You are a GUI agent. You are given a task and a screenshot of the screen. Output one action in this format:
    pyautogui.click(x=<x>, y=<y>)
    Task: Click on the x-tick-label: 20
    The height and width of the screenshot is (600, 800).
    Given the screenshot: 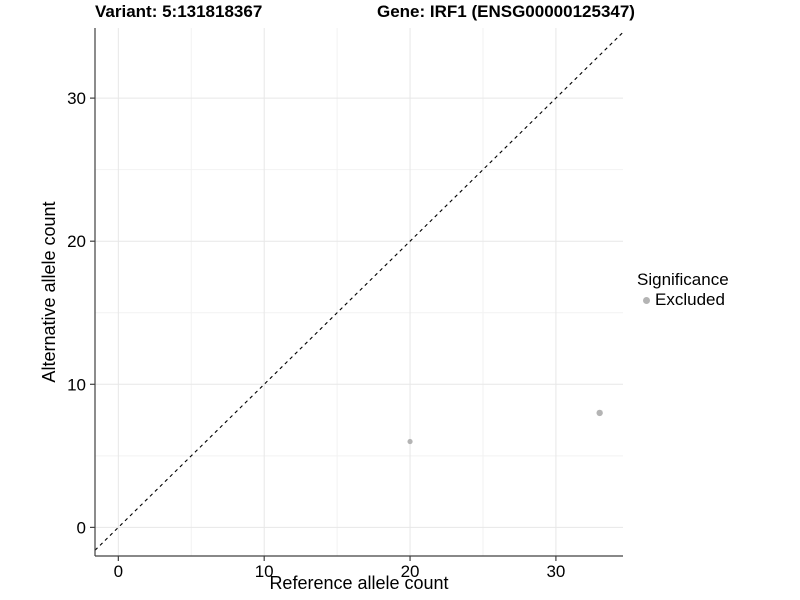 What is the action you would take?
    pyautogui.click(x=410, y=571)
    